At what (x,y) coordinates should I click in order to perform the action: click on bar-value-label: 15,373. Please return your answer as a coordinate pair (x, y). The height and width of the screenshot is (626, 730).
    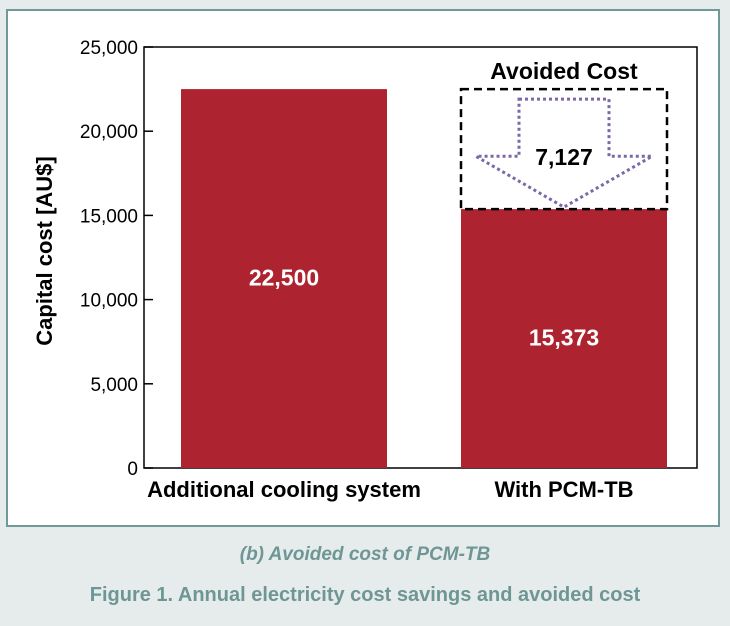
    Looking at the image, I should click on (564, 338).